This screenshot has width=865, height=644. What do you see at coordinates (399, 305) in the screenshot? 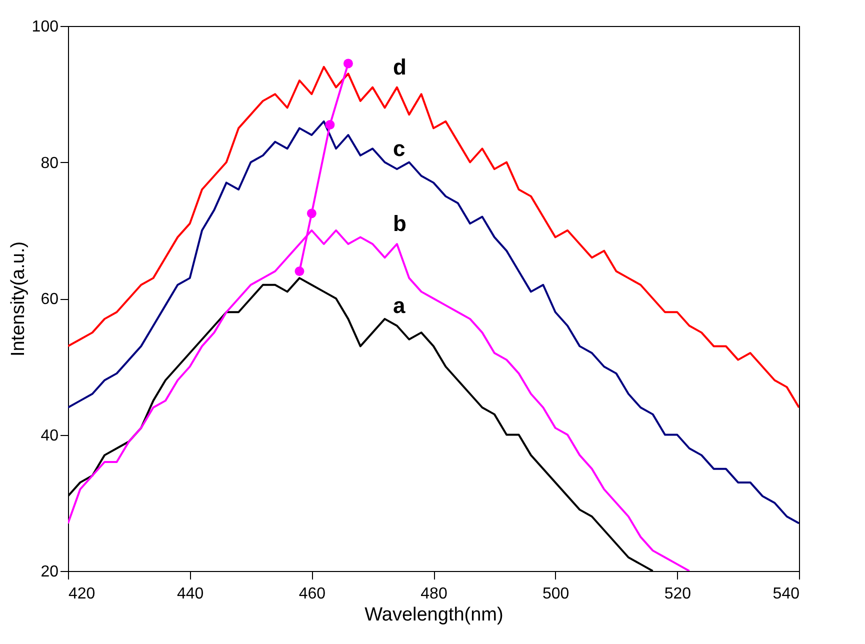
I see `series-label: a` at bounding box center [399, 305].